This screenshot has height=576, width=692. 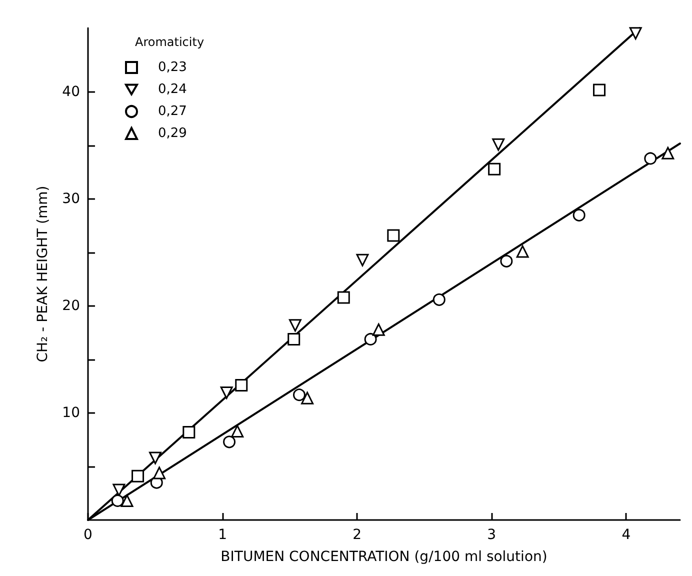 I want to click on x-axis-title: BITUMEN CONCENTRATION (g/100 ml solution), so click(x=384, y=557).